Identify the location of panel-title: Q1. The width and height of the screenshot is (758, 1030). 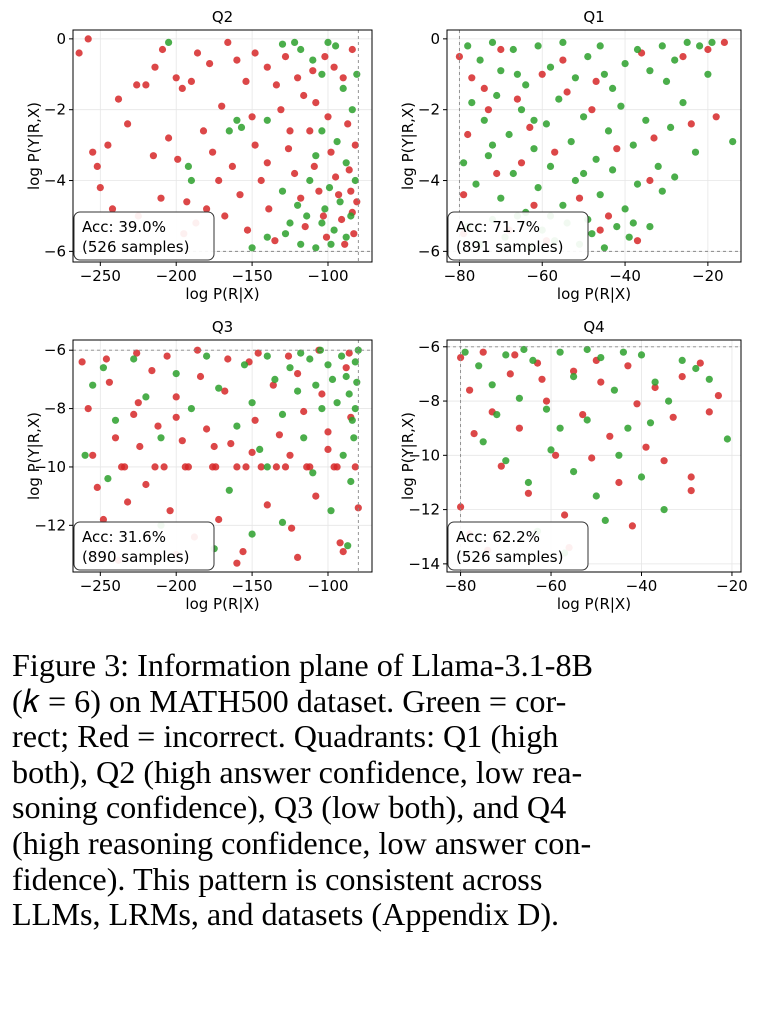
(593, 17).